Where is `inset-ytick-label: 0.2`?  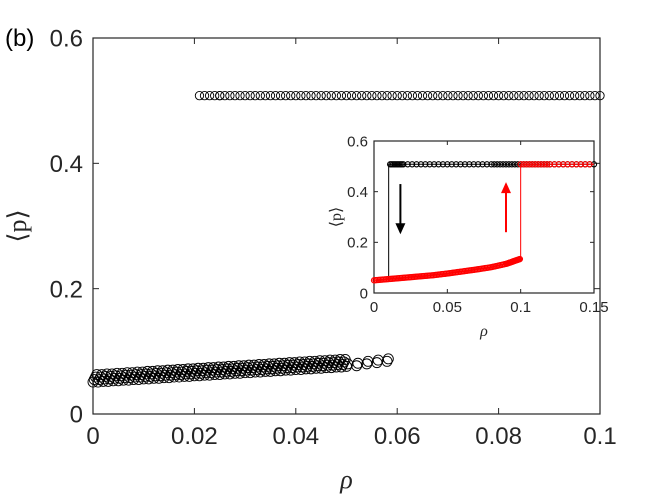 inset-ytick-label: 0.2 is located at coordinates (357, 243).